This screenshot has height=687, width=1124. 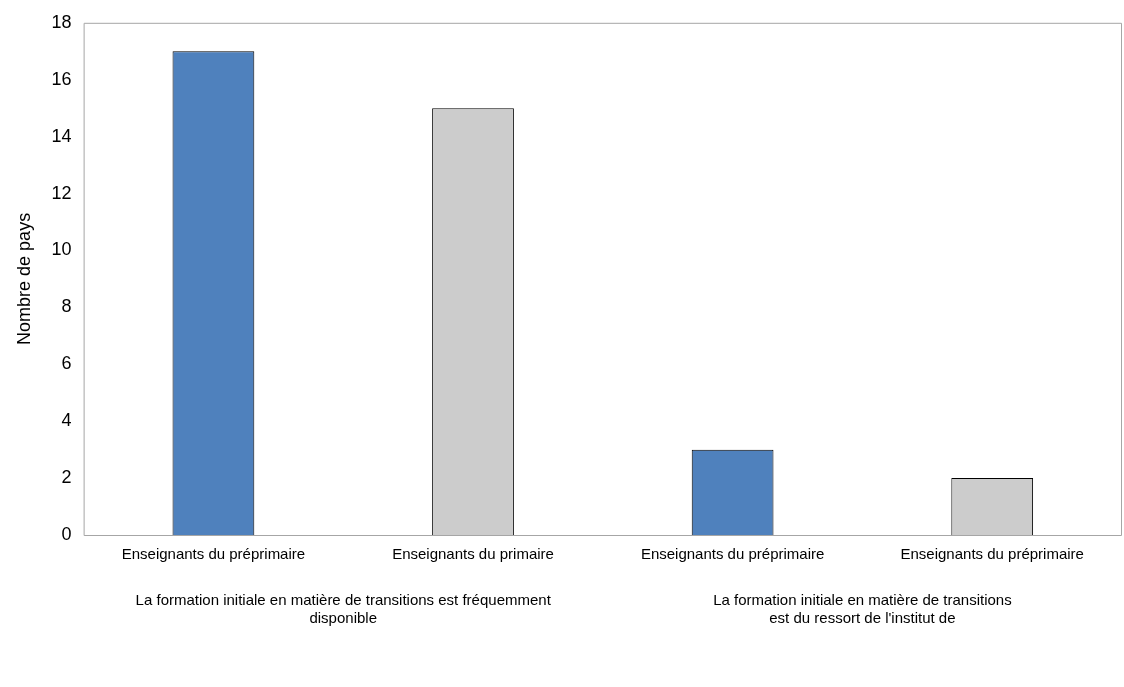 I want to click on x-tick-label: Enseignants du primaire, so click(x=473, y=554).